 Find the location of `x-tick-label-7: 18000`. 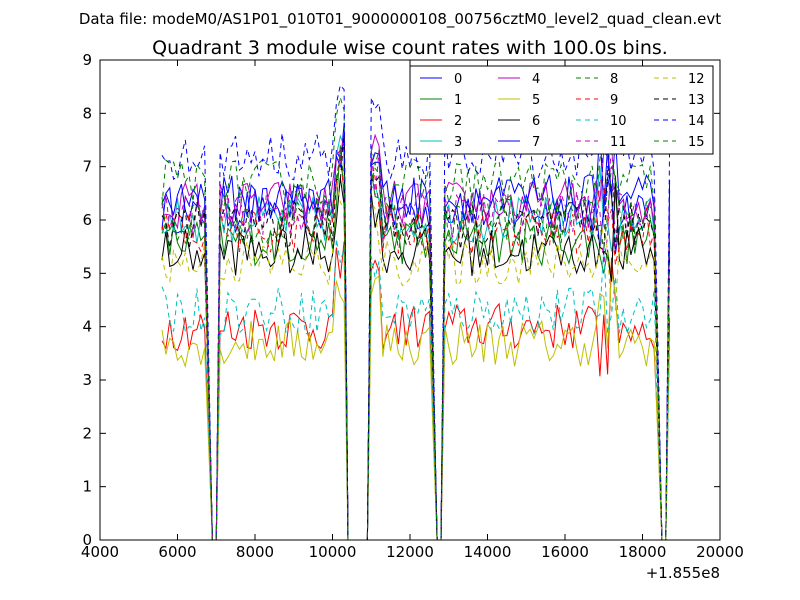

x-tick-label-7: 18000 is located at coordinates (643, 552).